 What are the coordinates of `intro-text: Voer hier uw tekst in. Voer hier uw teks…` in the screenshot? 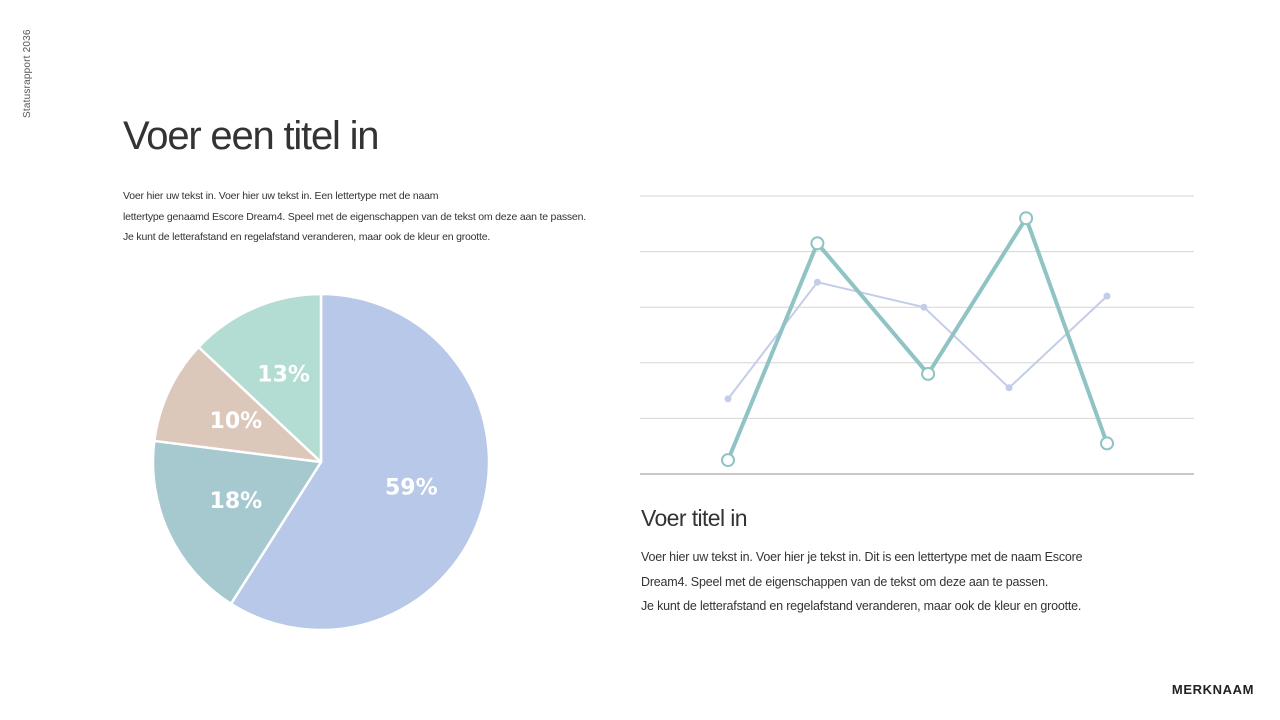 It's located at (368, 217).